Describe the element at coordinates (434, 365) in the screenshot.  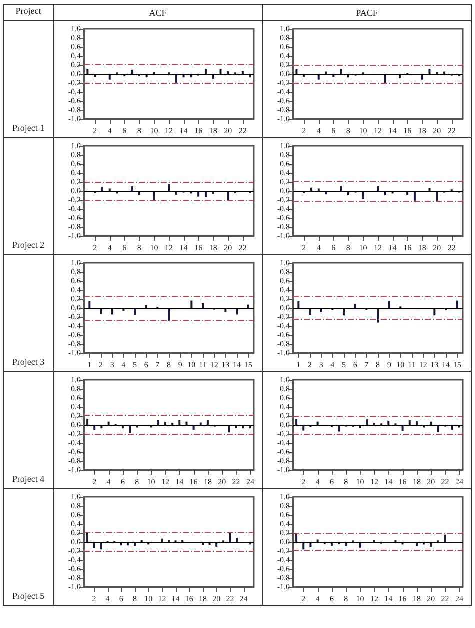
I see `x-tick-label: 13` at that location.